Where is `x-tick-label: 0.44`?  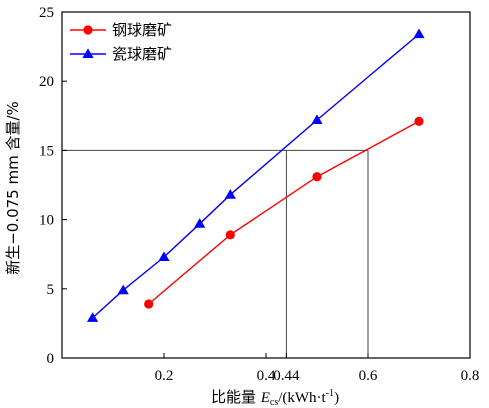
x-tick-label: 0.44 is located at coordinates (286, 376).